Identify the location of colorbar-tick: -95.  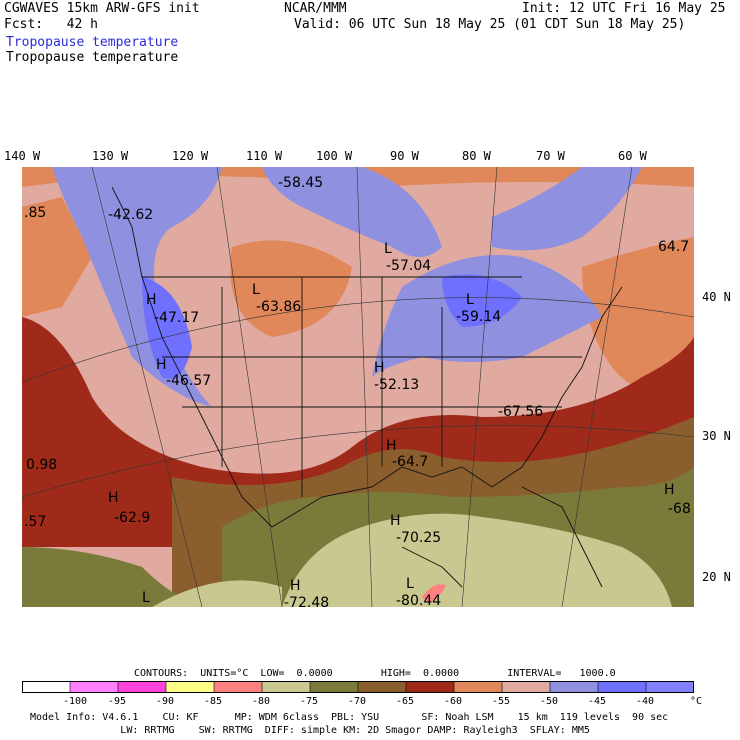
(117, 701).